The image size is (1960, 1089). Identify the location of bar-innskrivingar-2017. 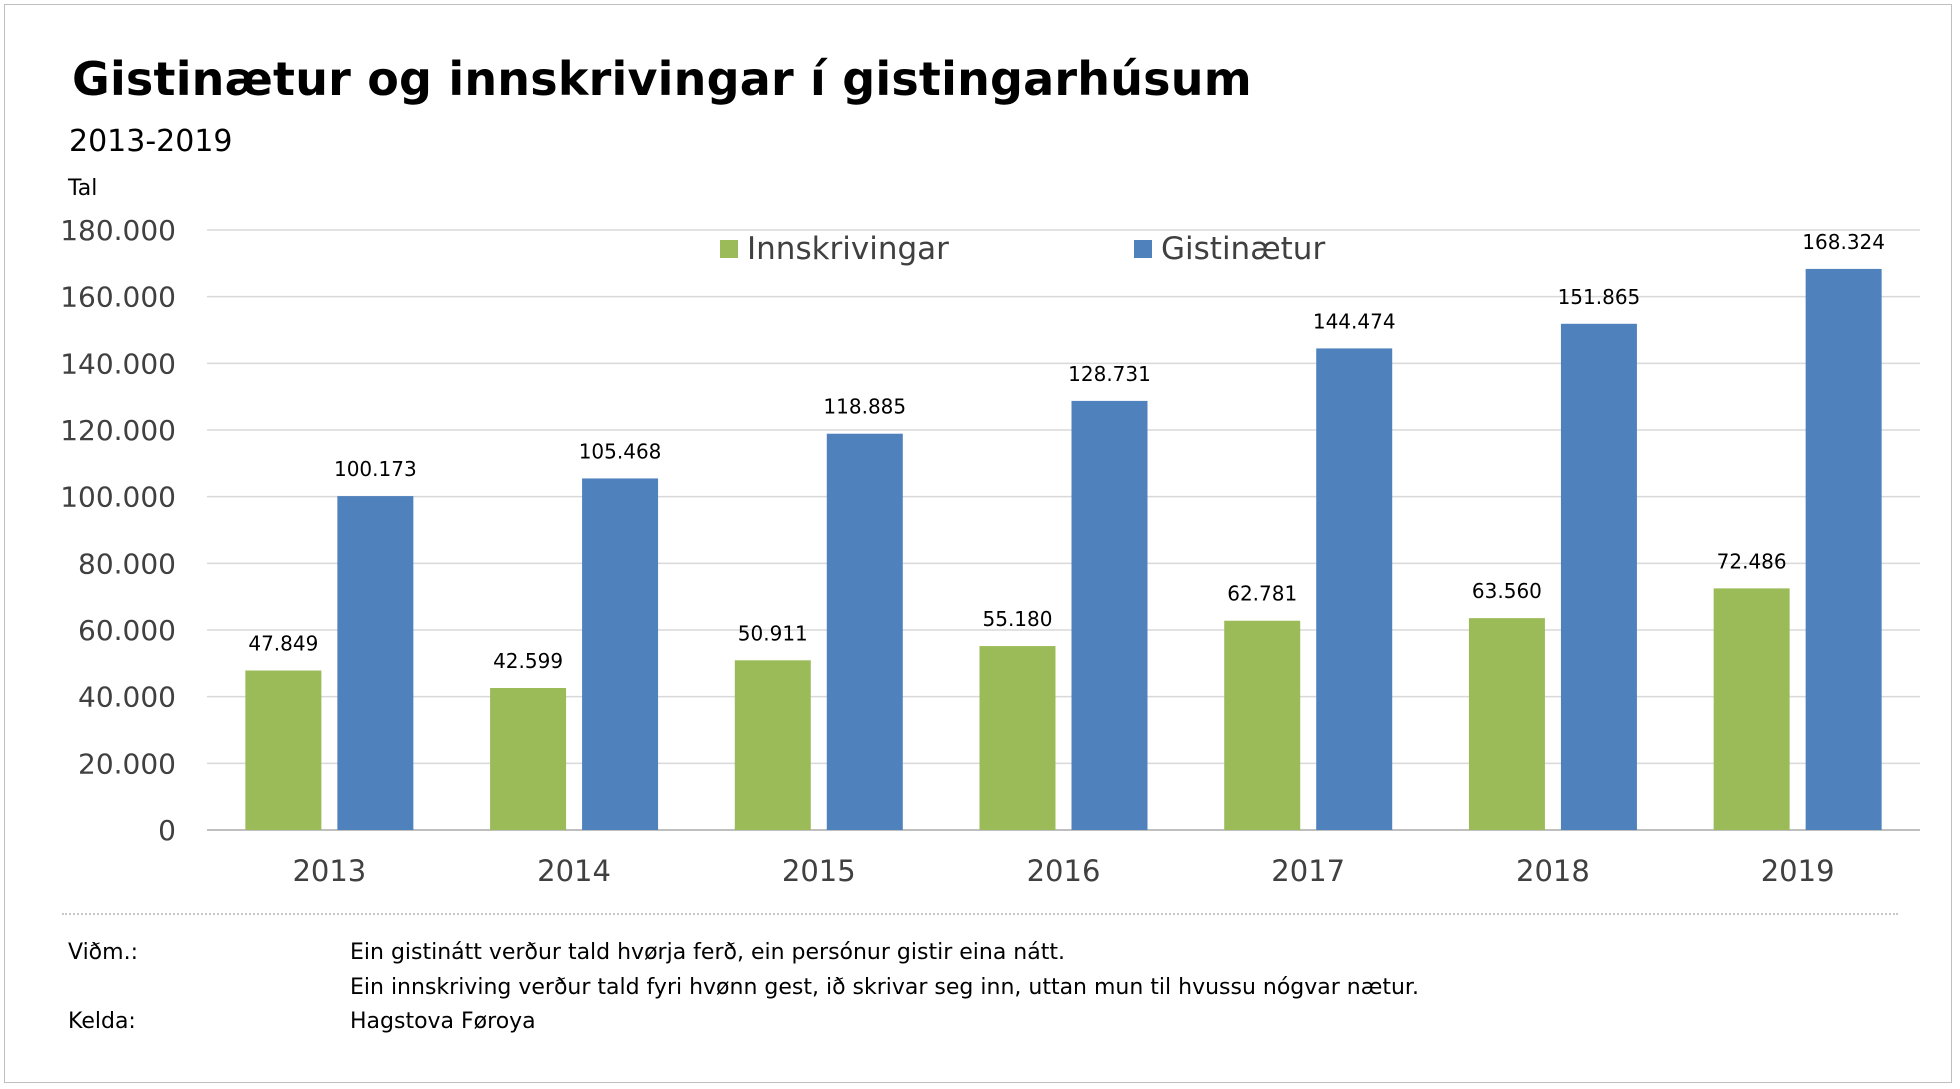
(1262, 725).